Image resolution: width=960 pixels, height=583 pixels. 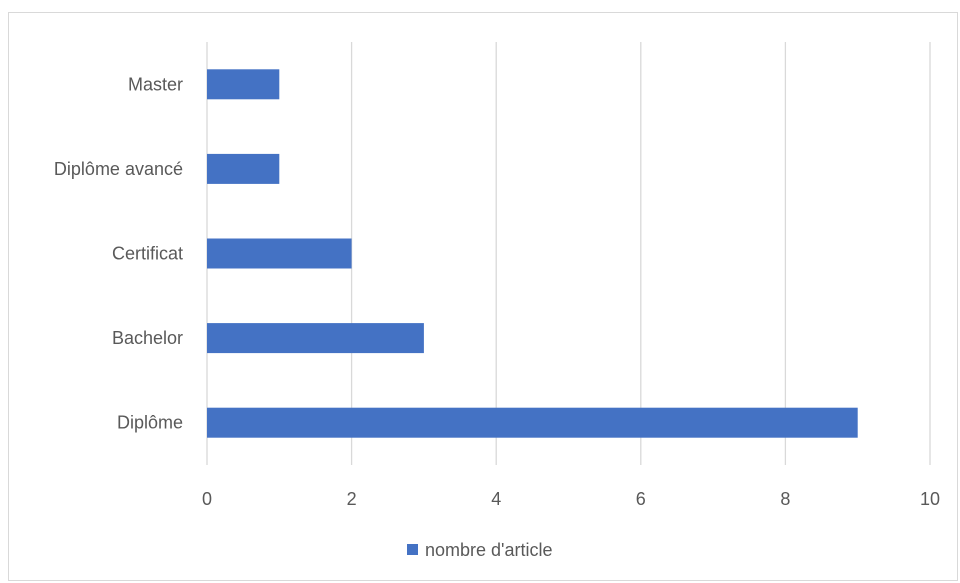 I want to click on x-tick-label: 8, so click(x=785, y=499).